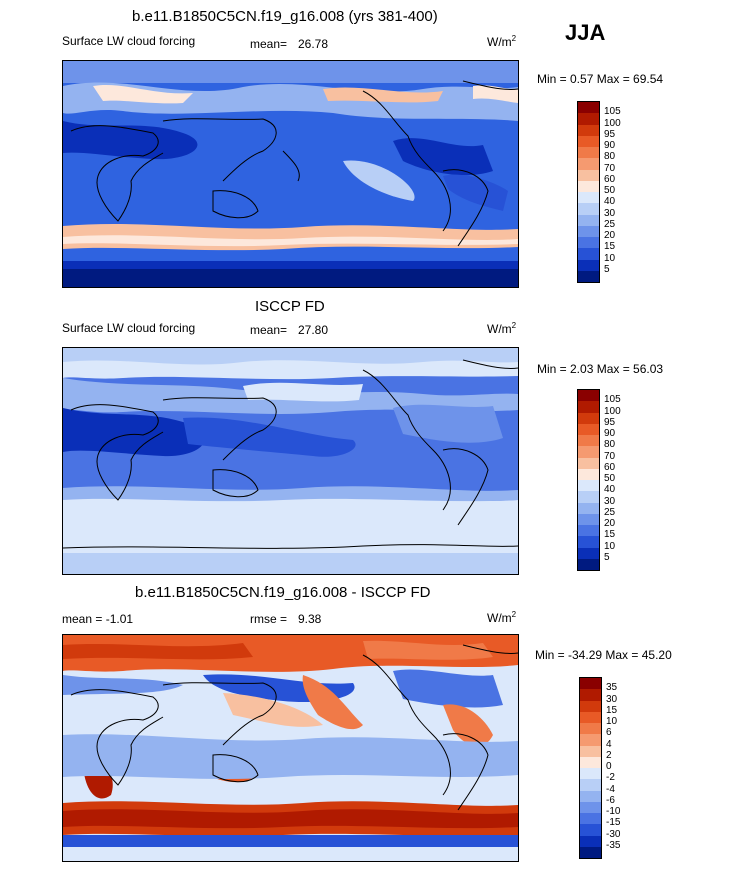 Image resolution: width=733 pixels, height=872 pixels. What do you see at coordinates (613, 834) in the screenshot?
I see `colorbar-tick-label: -30` at bounding box center [613, 834].